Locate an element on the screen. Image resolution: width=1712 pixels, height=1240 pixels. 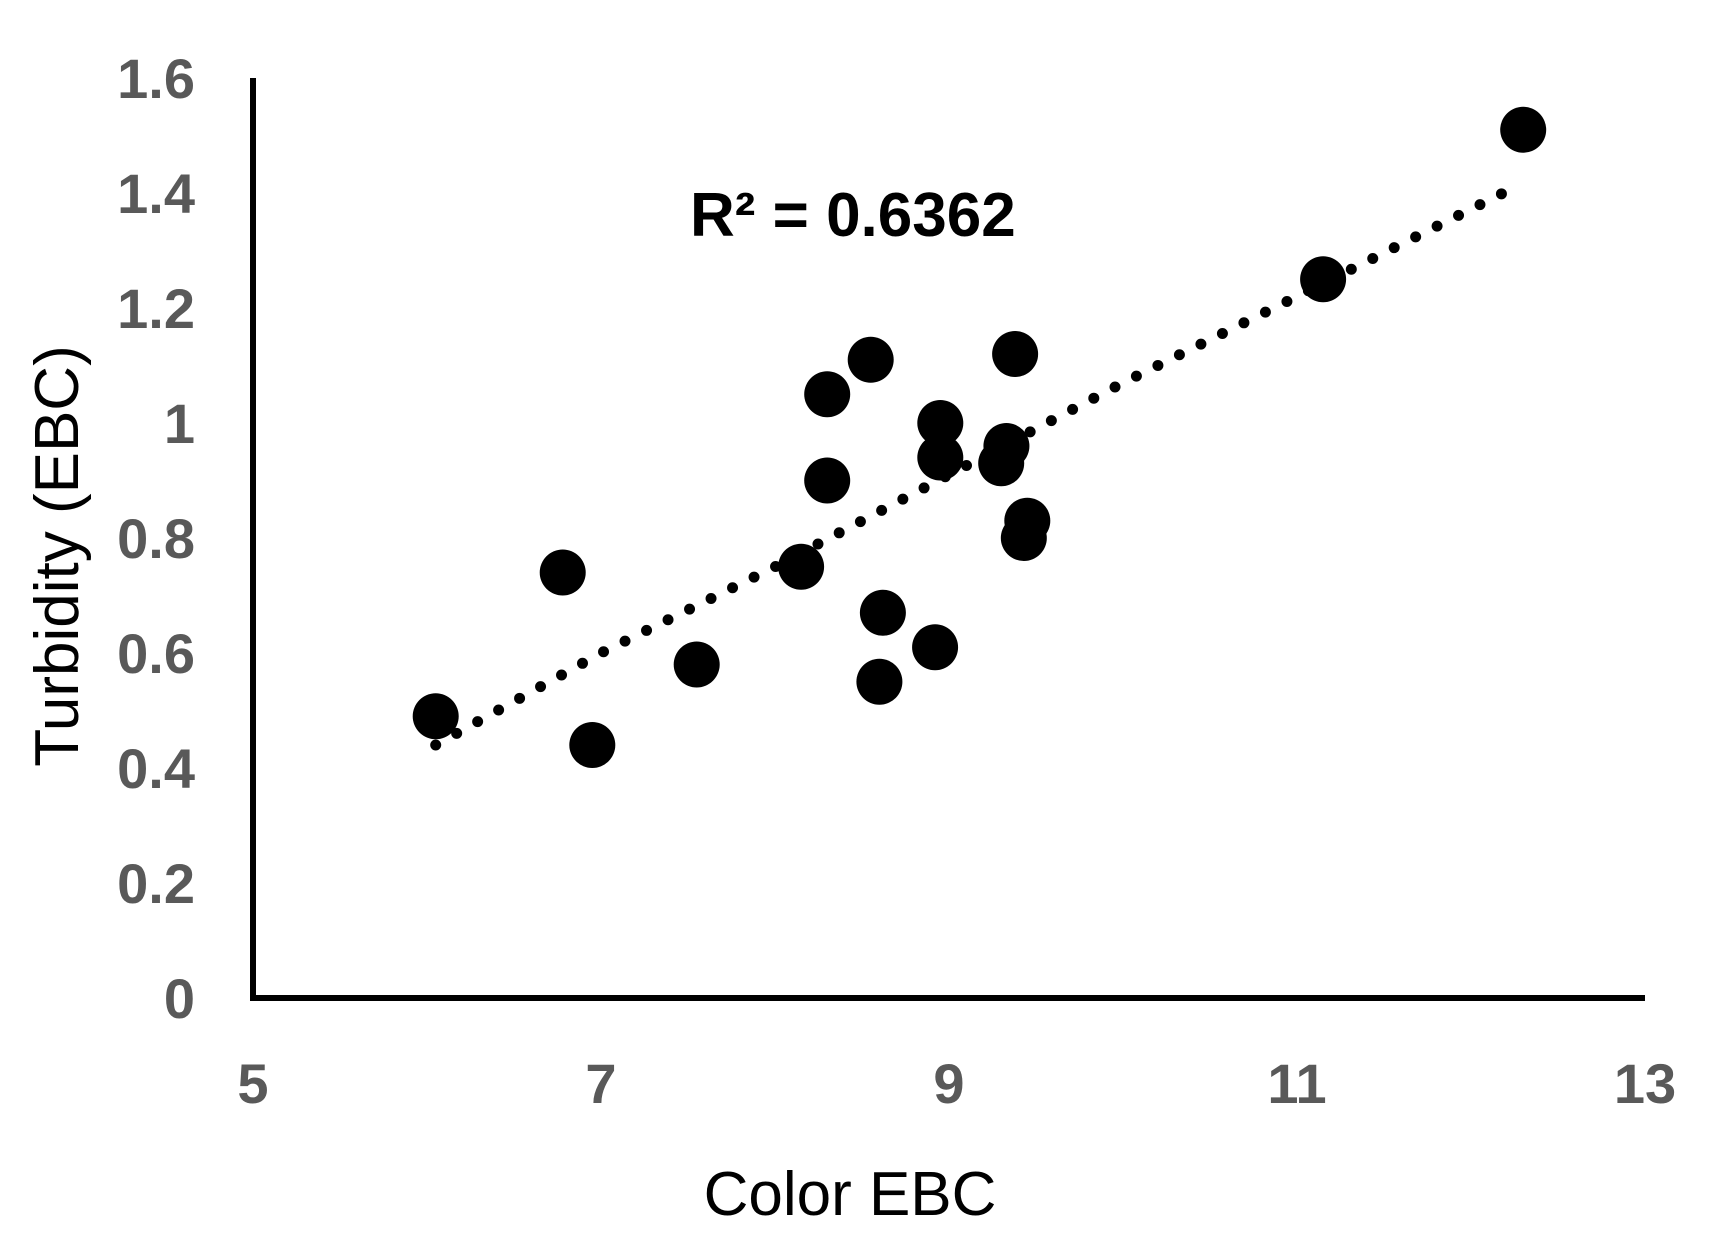
y-tick-label: 1.2 is located at coordinates (156, 308).